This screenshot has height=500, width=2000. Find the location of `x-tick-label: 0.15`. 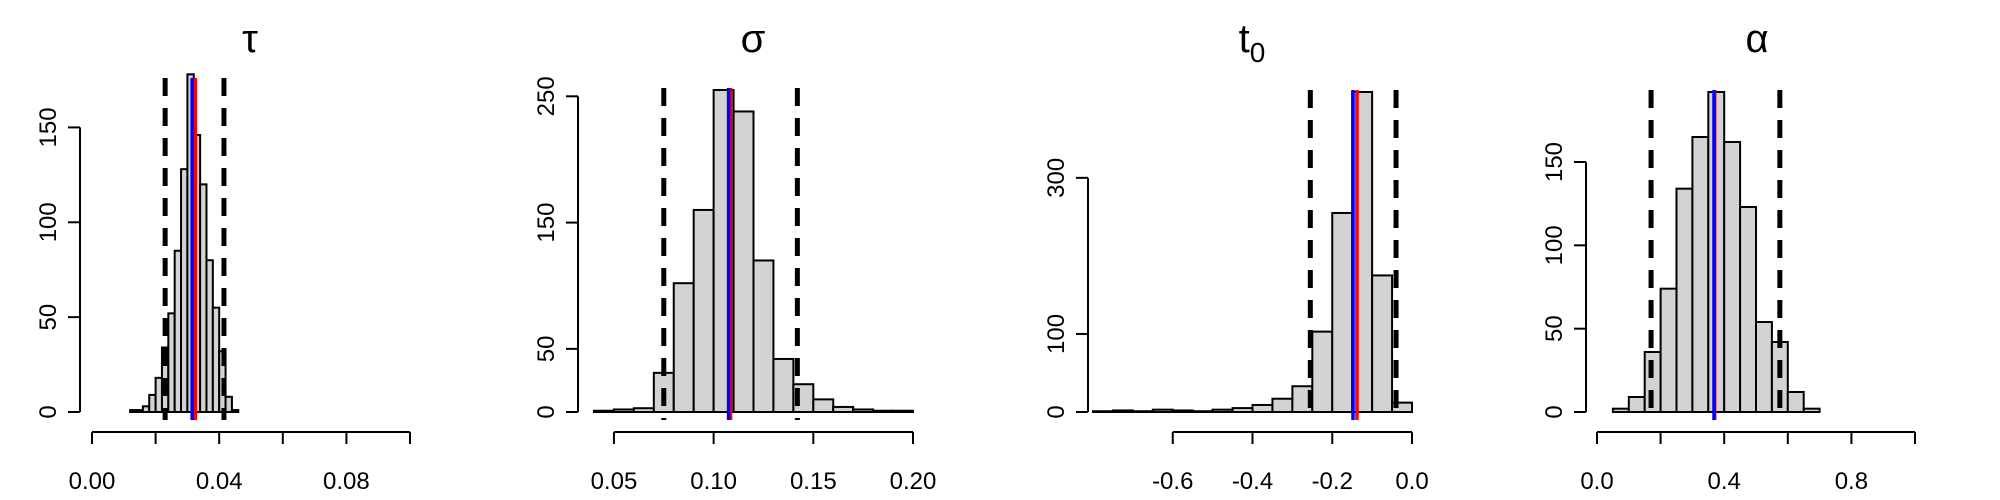

x-tick-label: 0.15 is located at coordinates (813, 481).